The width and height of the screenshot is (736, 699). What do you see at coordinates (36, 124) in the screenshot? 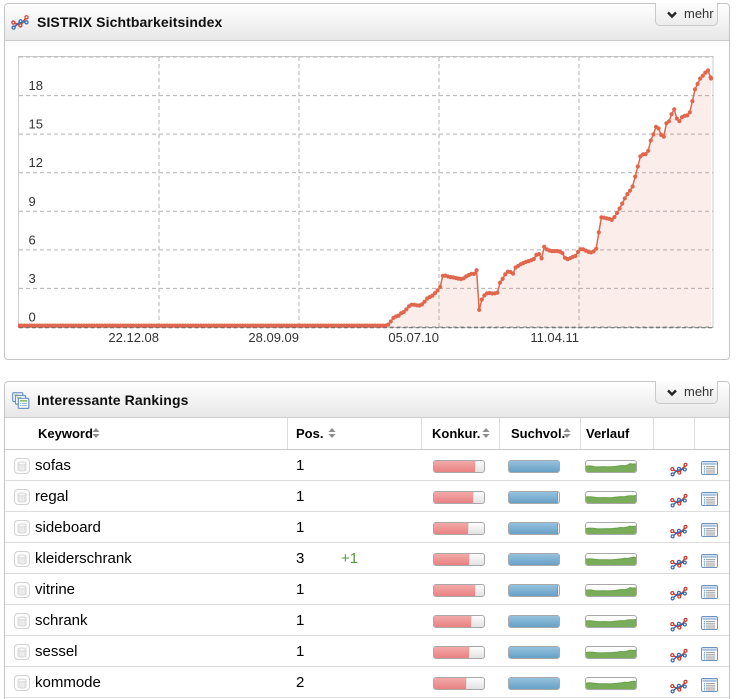
I see `svg-text: 15` at bounding box center [36, 124].